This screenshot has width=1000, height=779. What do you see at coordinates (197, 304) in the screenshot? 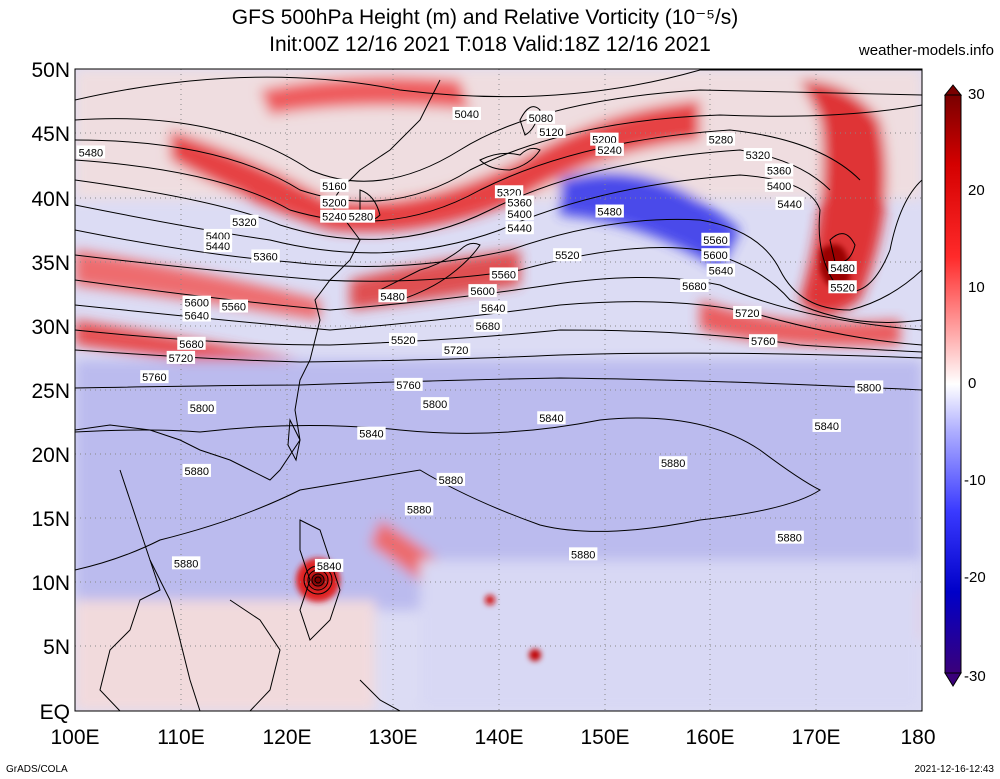
I see `contour-label: 5600` at bounding box center [197, 304].